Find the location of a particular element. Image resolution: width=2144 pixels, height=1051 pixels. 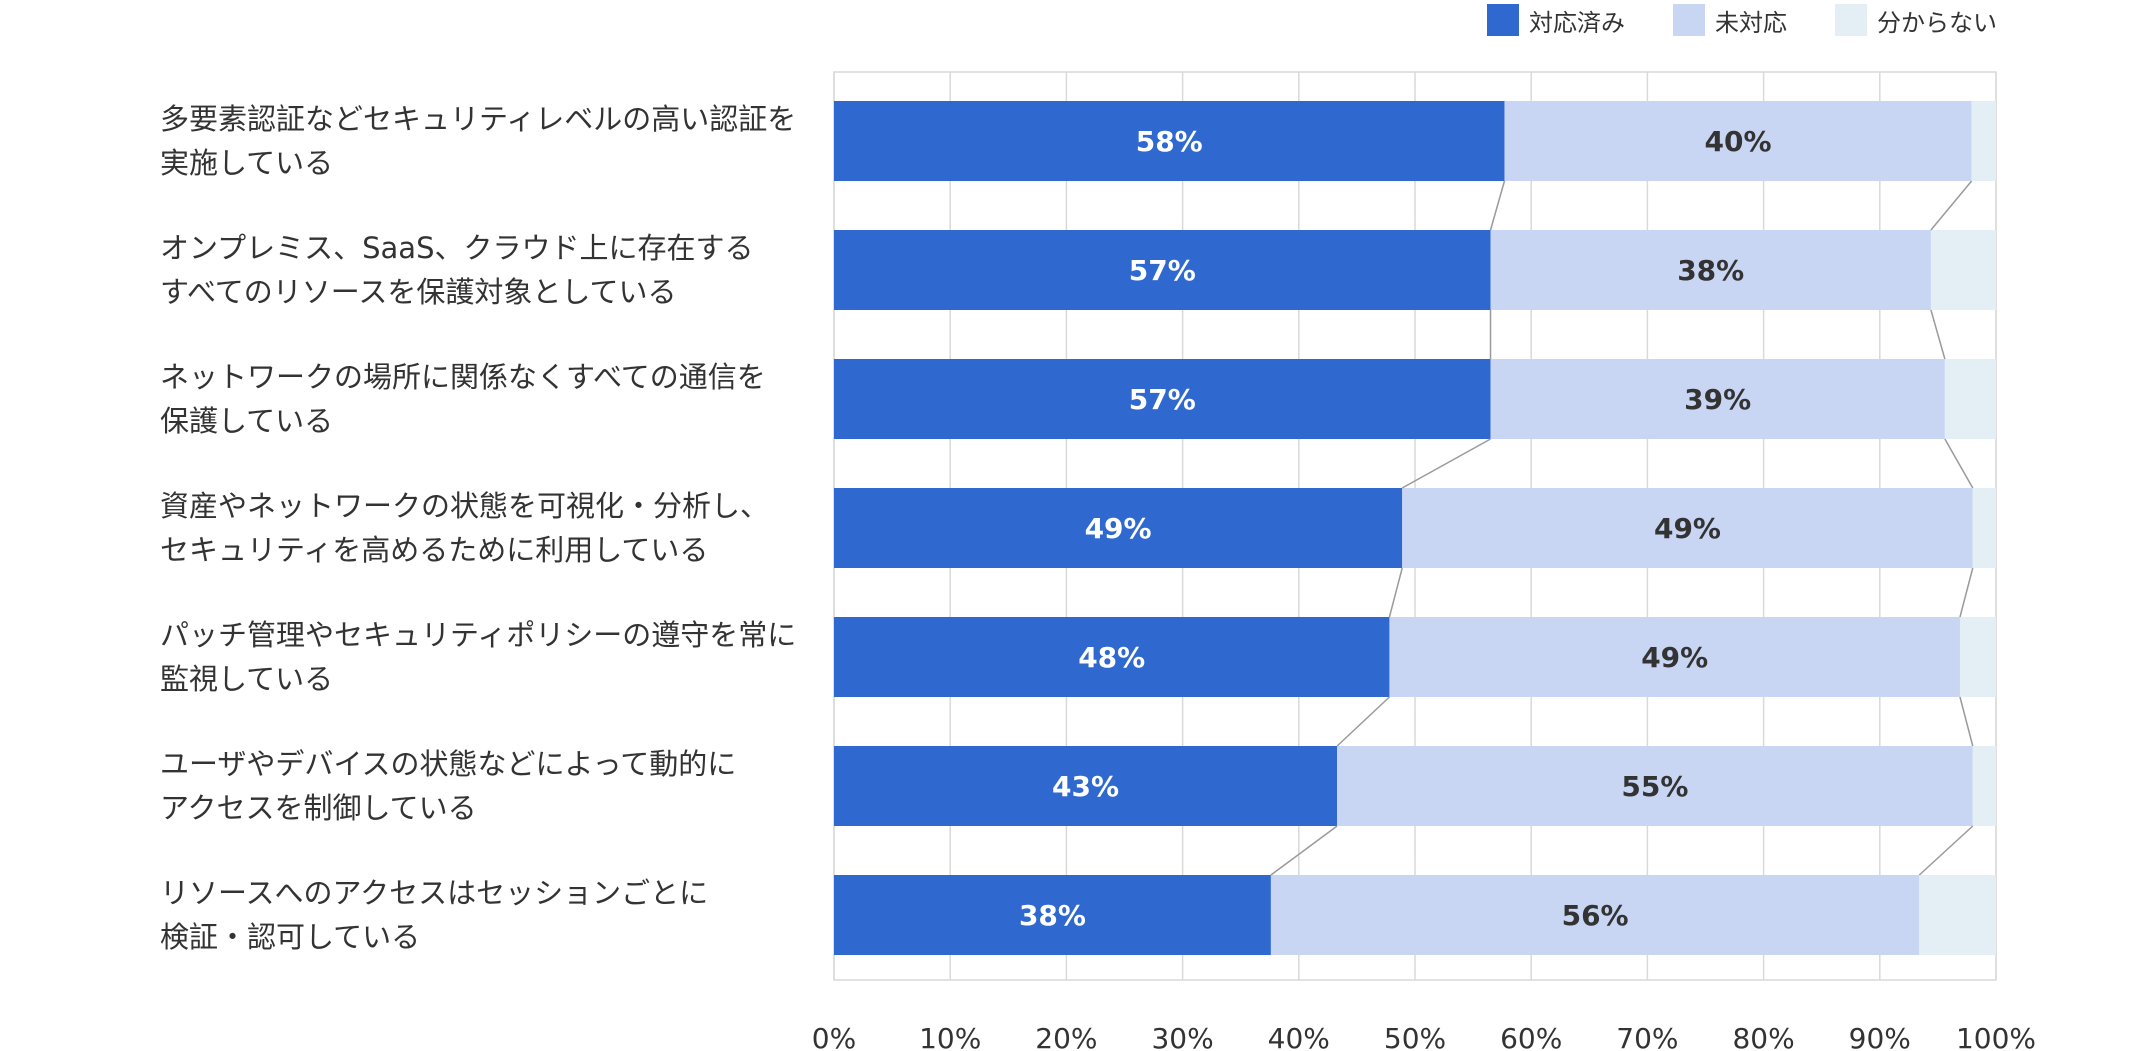

x-tick-label: 90% is located at coordinates (1880, 1036).